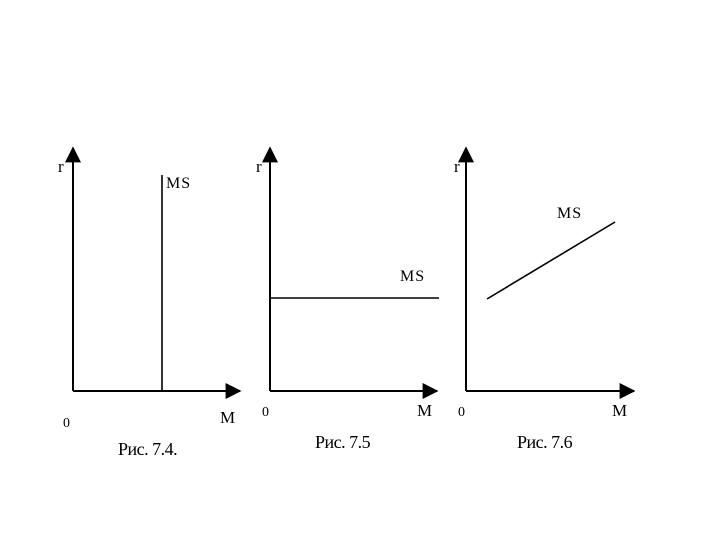  What do you see at coordinates (147, 449) in the screenshot?
I see `figure-caption: Рис. 7.4.` at bounding box center [147, 449].